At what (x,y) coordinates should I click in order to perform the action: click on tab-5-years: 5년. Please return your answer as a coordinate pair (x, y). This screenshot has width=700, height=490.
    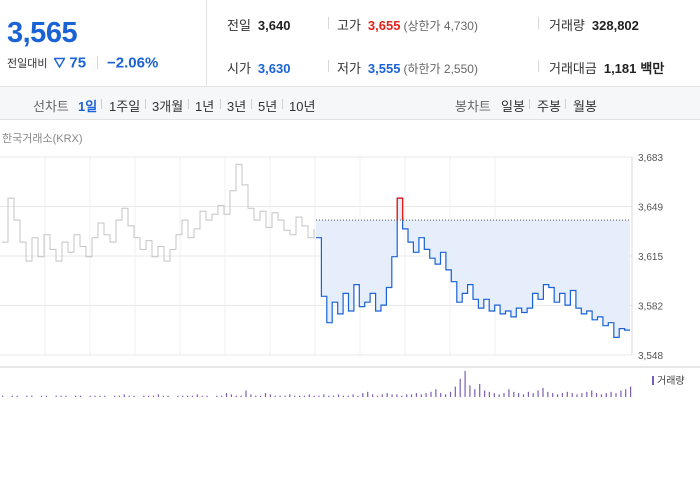
    Looking at the image, I should click on (268, 106).